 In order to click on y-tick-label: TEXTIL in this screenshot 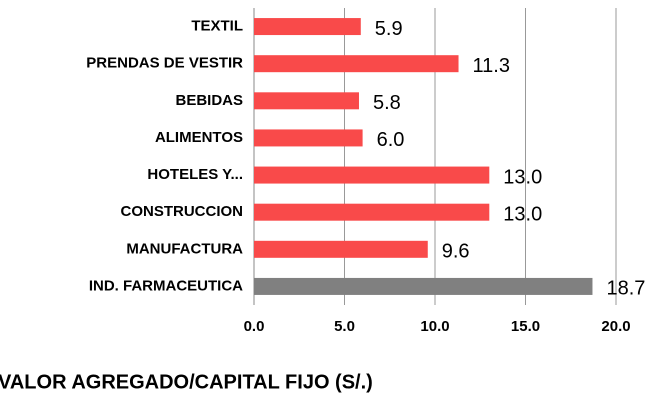, I will do `click(217, 26)`.